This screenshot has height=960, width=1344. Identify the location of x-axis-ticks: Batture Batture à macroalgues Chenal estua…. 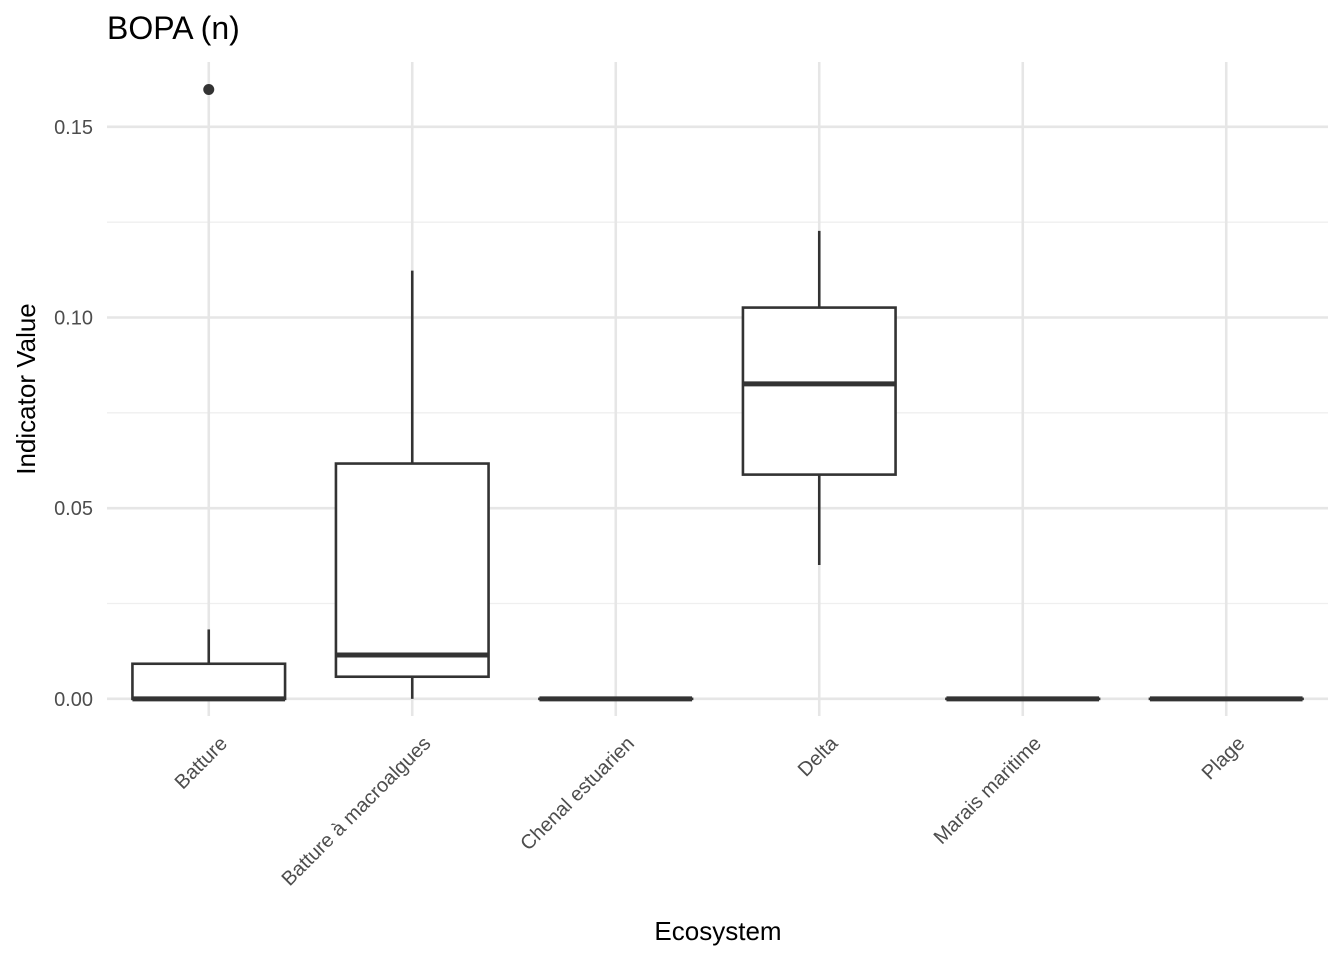
(710, 811).